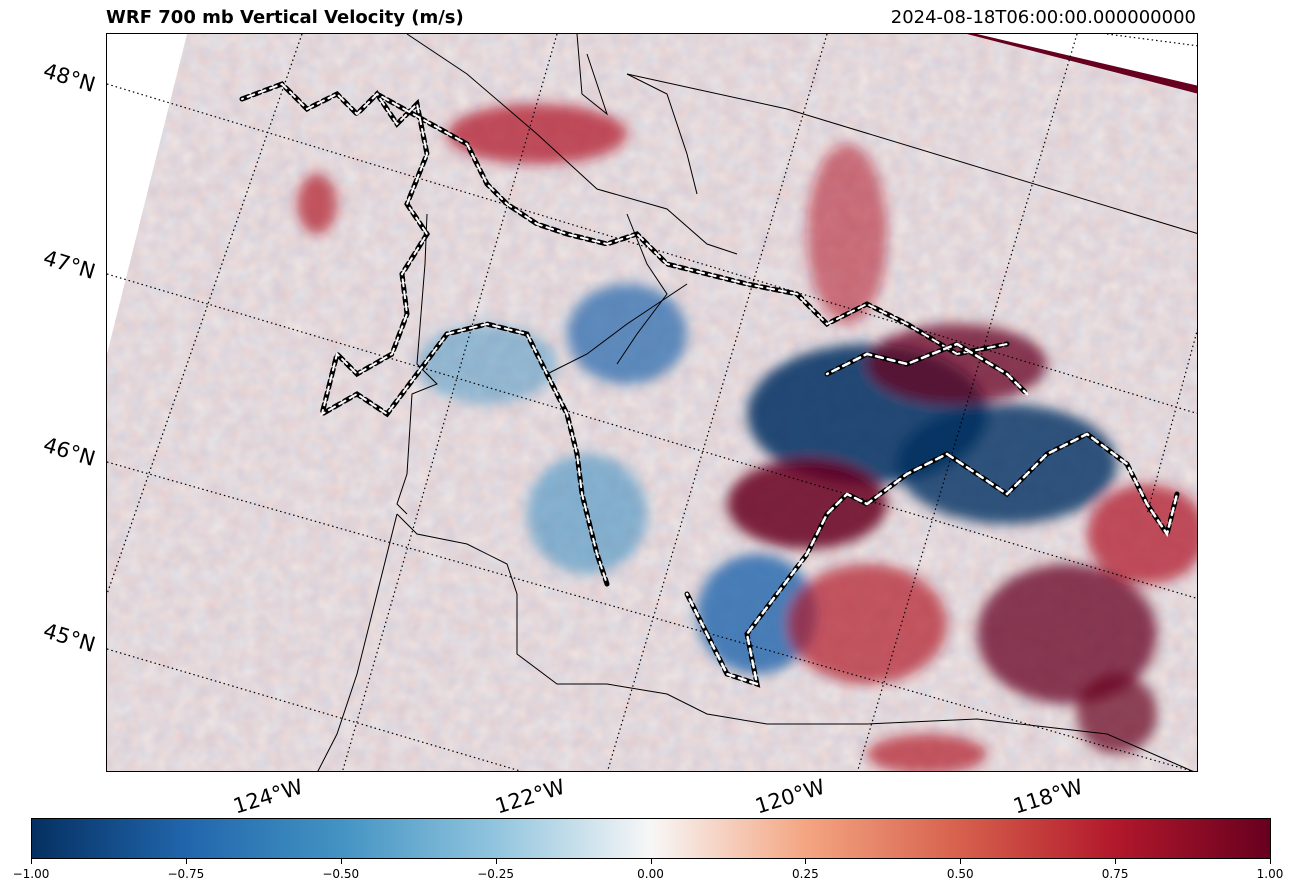  Describe the element at coordinates (69, 264) in the screenshot. I see `lat-label-47: 47°N` at that location.